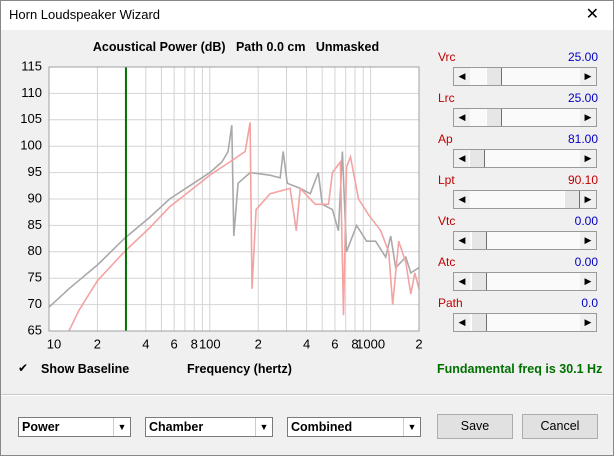 This screenshot has height=456, width=614. What do you see at coordinates (23, 368) in the screenshot?
I see `checkbox: ✔` at bounding box center [23, 368].